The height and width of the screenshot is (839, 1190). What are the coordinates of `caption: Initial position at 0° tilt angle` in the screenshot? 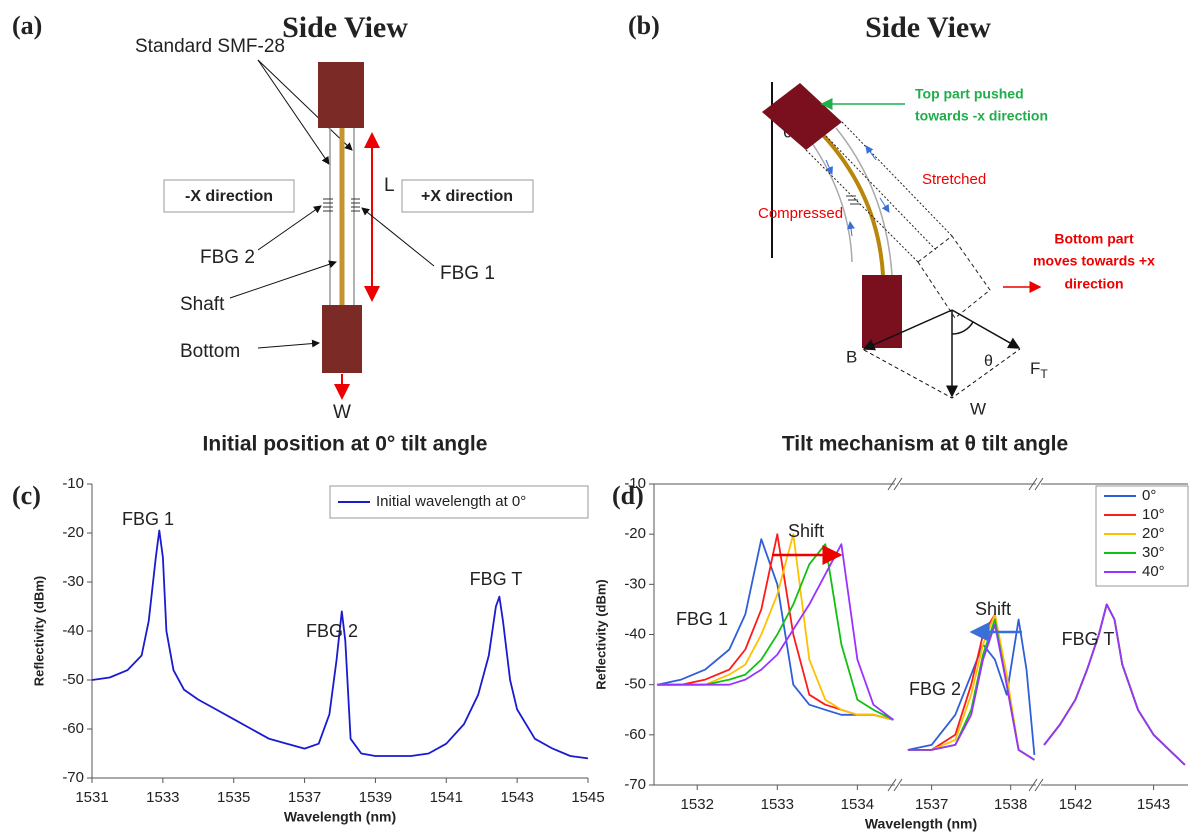 It's located at (345, 444).